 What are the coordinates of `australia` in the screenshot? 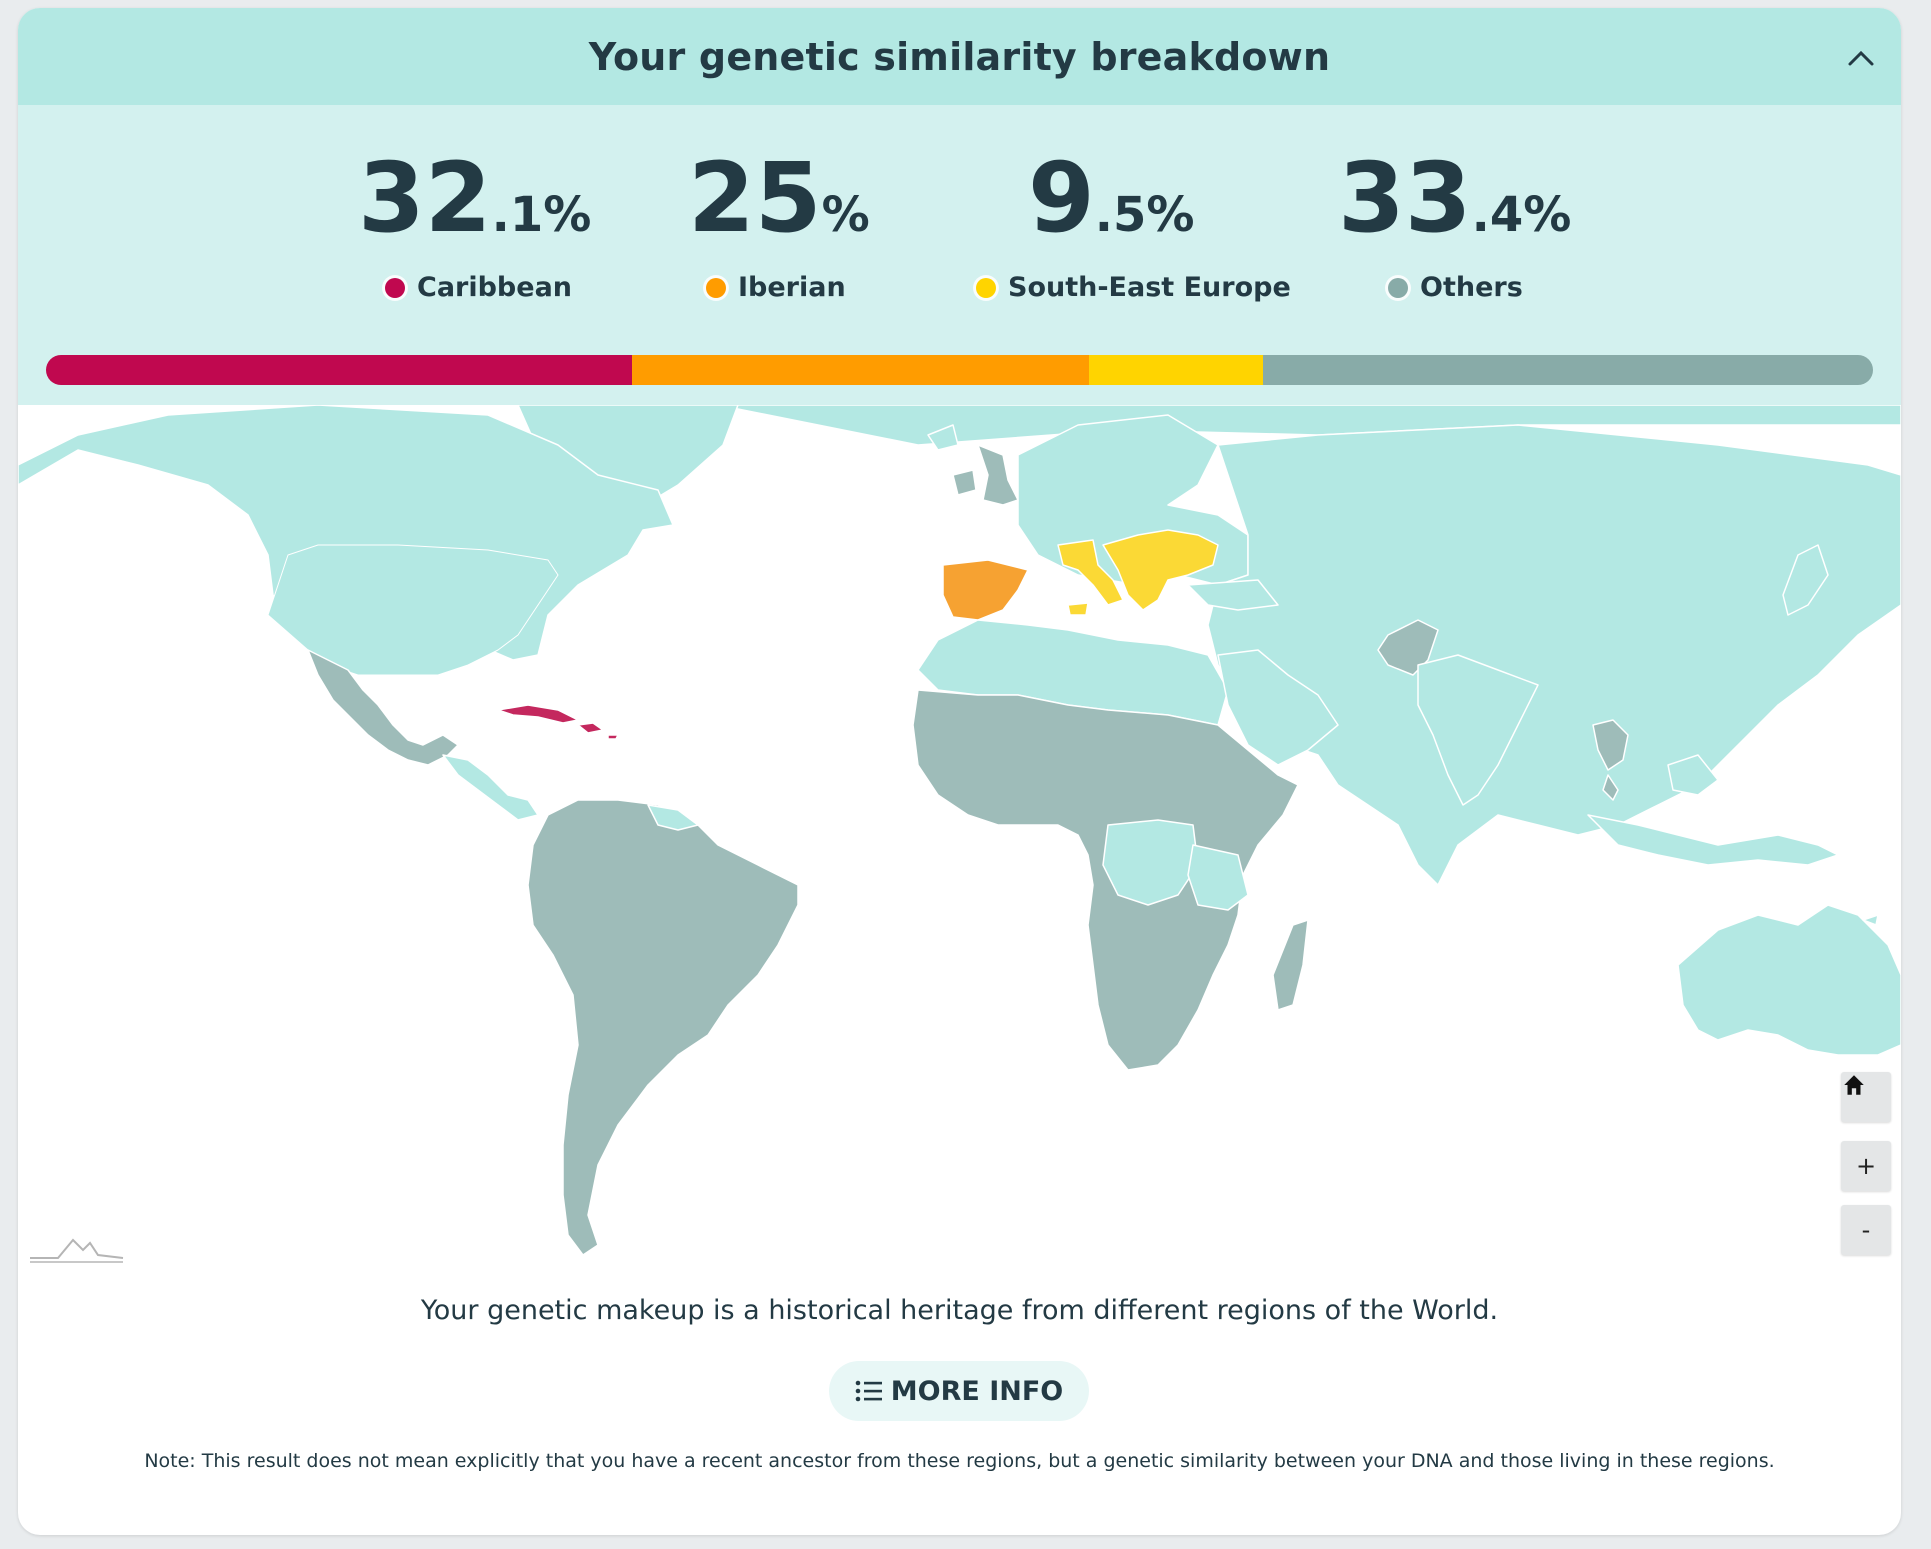 It's located at (1789, 980).